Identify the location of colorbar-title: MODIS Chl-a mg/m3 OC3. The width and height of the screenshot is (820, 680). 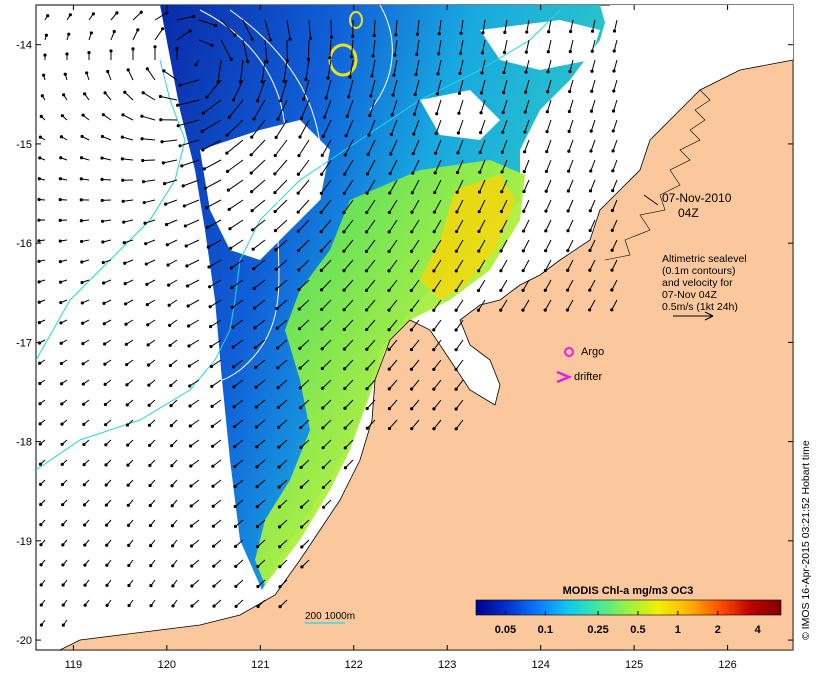
(628, 591).